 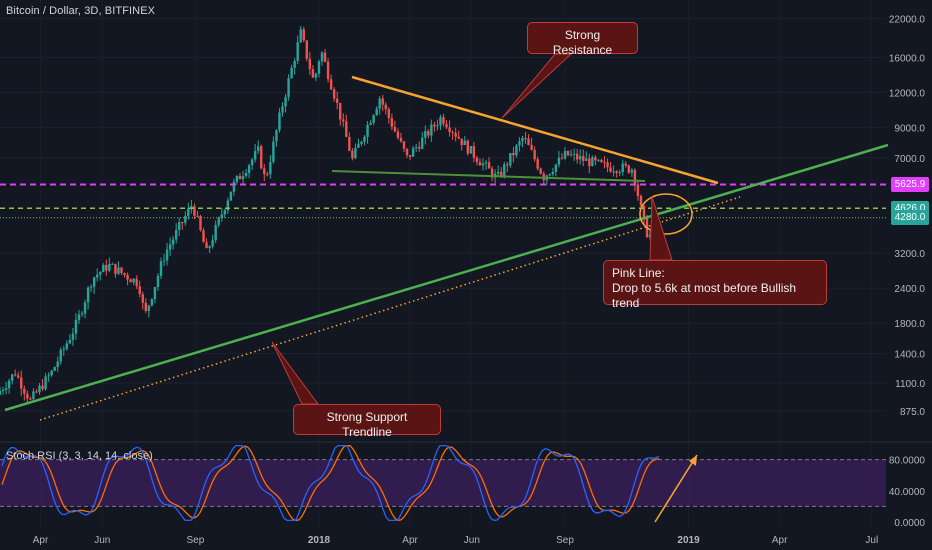 What do you see at coordinates (81, 11) in the screenshot?
I see `symbol-title: Bitcoin / Dollar, 3D, BITFINEX` at bounding box center [81, 11].